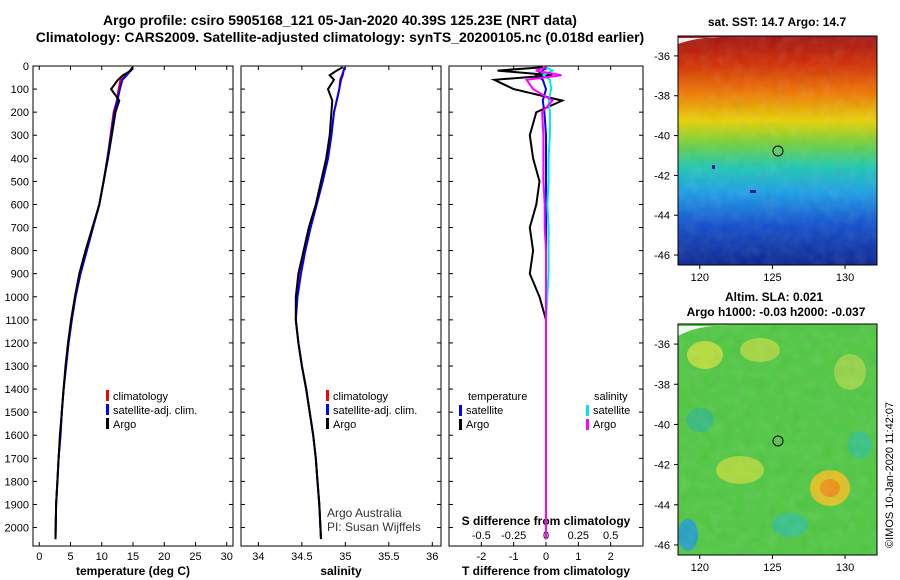 This screenshot has width=900, height=580. Describe the element at coordinates (341, 571) in the screenshot. I see `sal-xaxis-label: salinity` at that location.